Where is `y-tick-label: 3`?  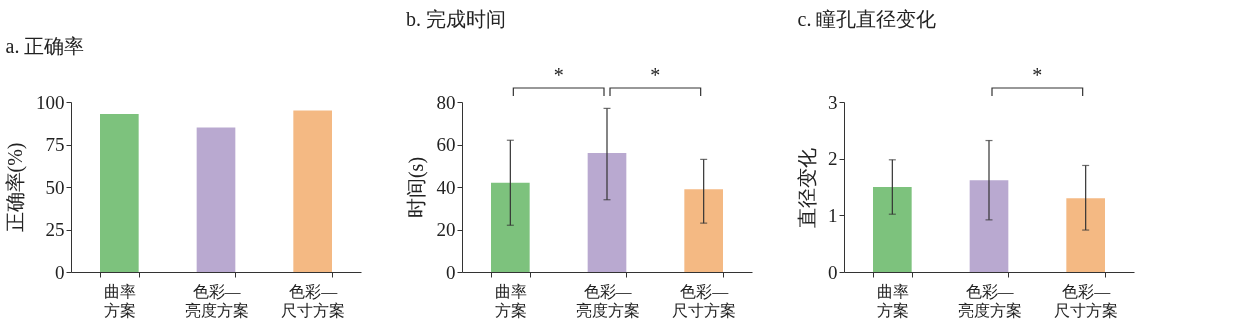 y-tick-label: 3 is located at coordinates (833, 102).